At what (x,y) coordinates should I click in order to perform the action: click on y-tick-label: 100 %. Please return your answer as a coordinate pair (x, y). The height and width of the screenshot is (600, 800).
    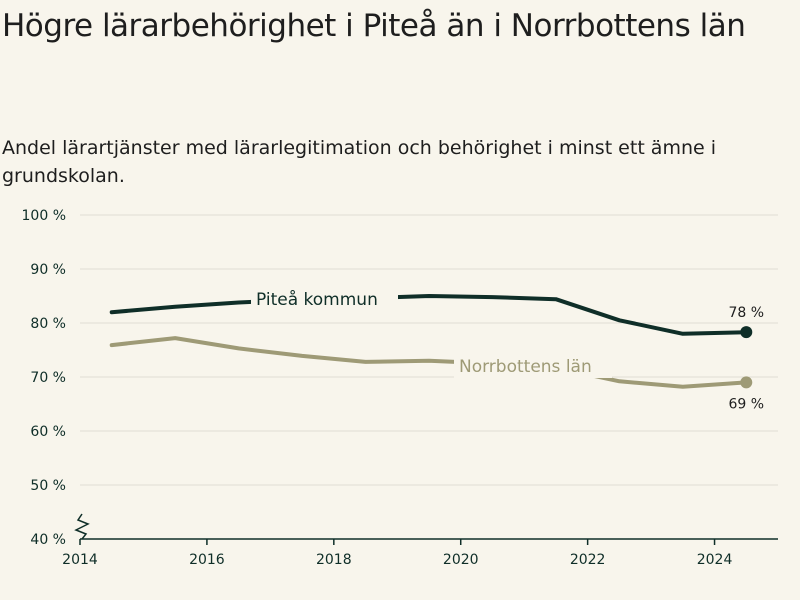
    Looking at the image, I should click on (44, 216).